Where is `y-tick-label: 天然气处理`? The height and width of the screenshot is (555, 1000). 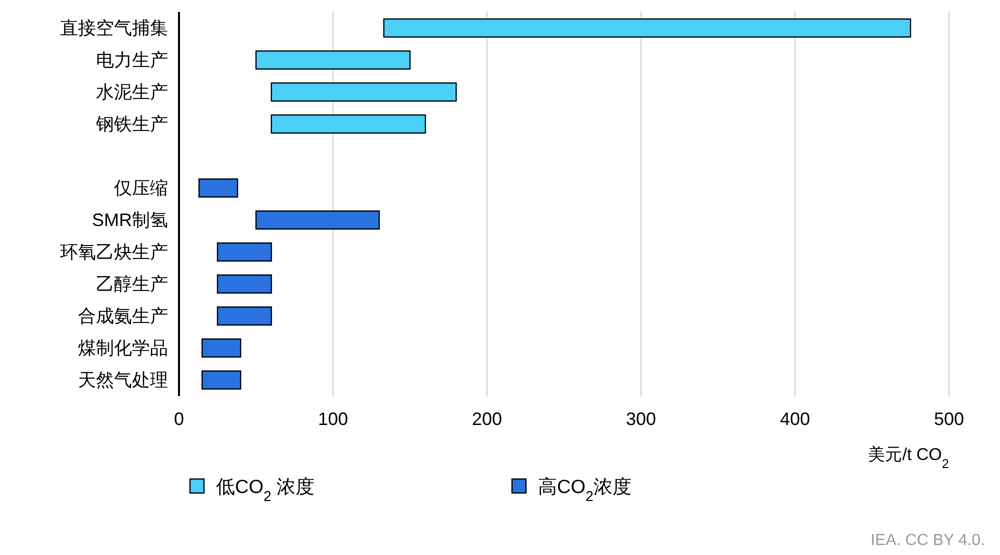 y-tick-label: 天然气处理 is located at coordinates (123, 380).